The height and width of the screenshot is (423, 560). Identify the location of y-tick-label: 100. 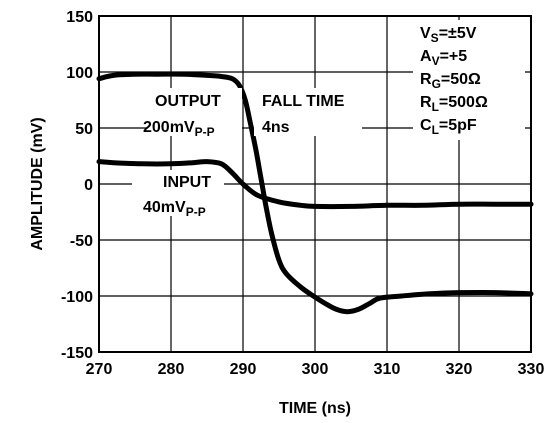
(79, 73).